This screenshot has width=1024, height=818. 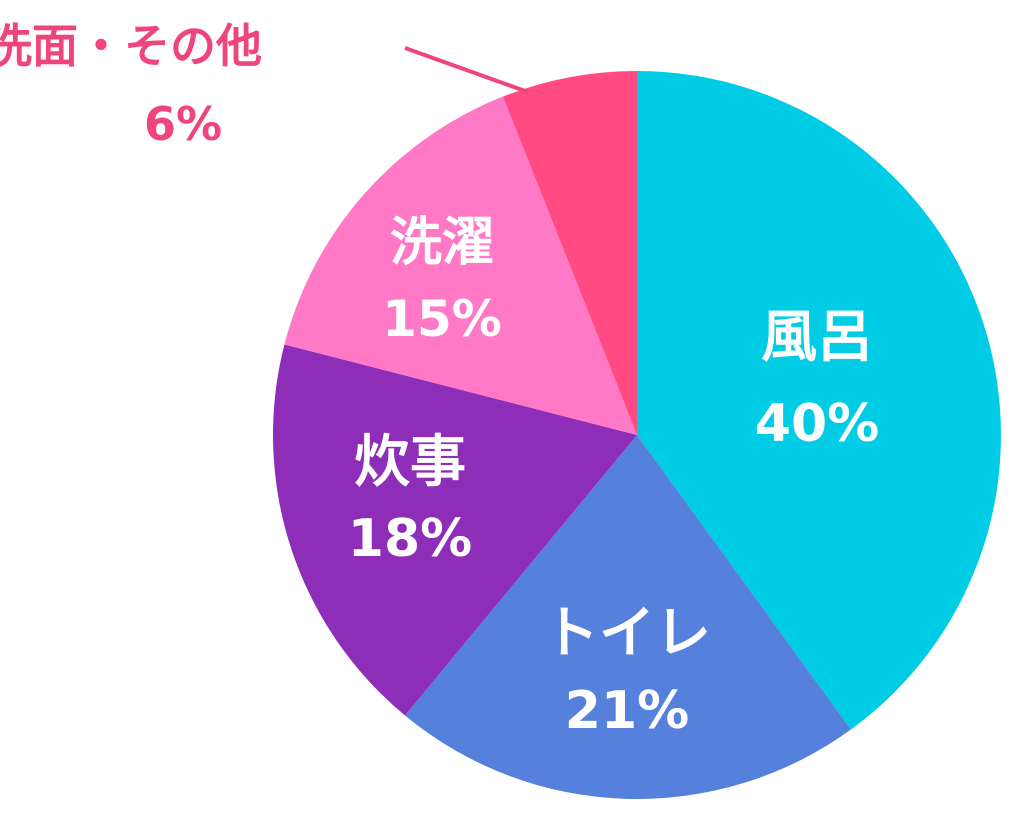 What do you see at coordinates (627, 711) in the screenshot?
I see `slice-1-value-label: 21%` at bounding box center [627, 711].